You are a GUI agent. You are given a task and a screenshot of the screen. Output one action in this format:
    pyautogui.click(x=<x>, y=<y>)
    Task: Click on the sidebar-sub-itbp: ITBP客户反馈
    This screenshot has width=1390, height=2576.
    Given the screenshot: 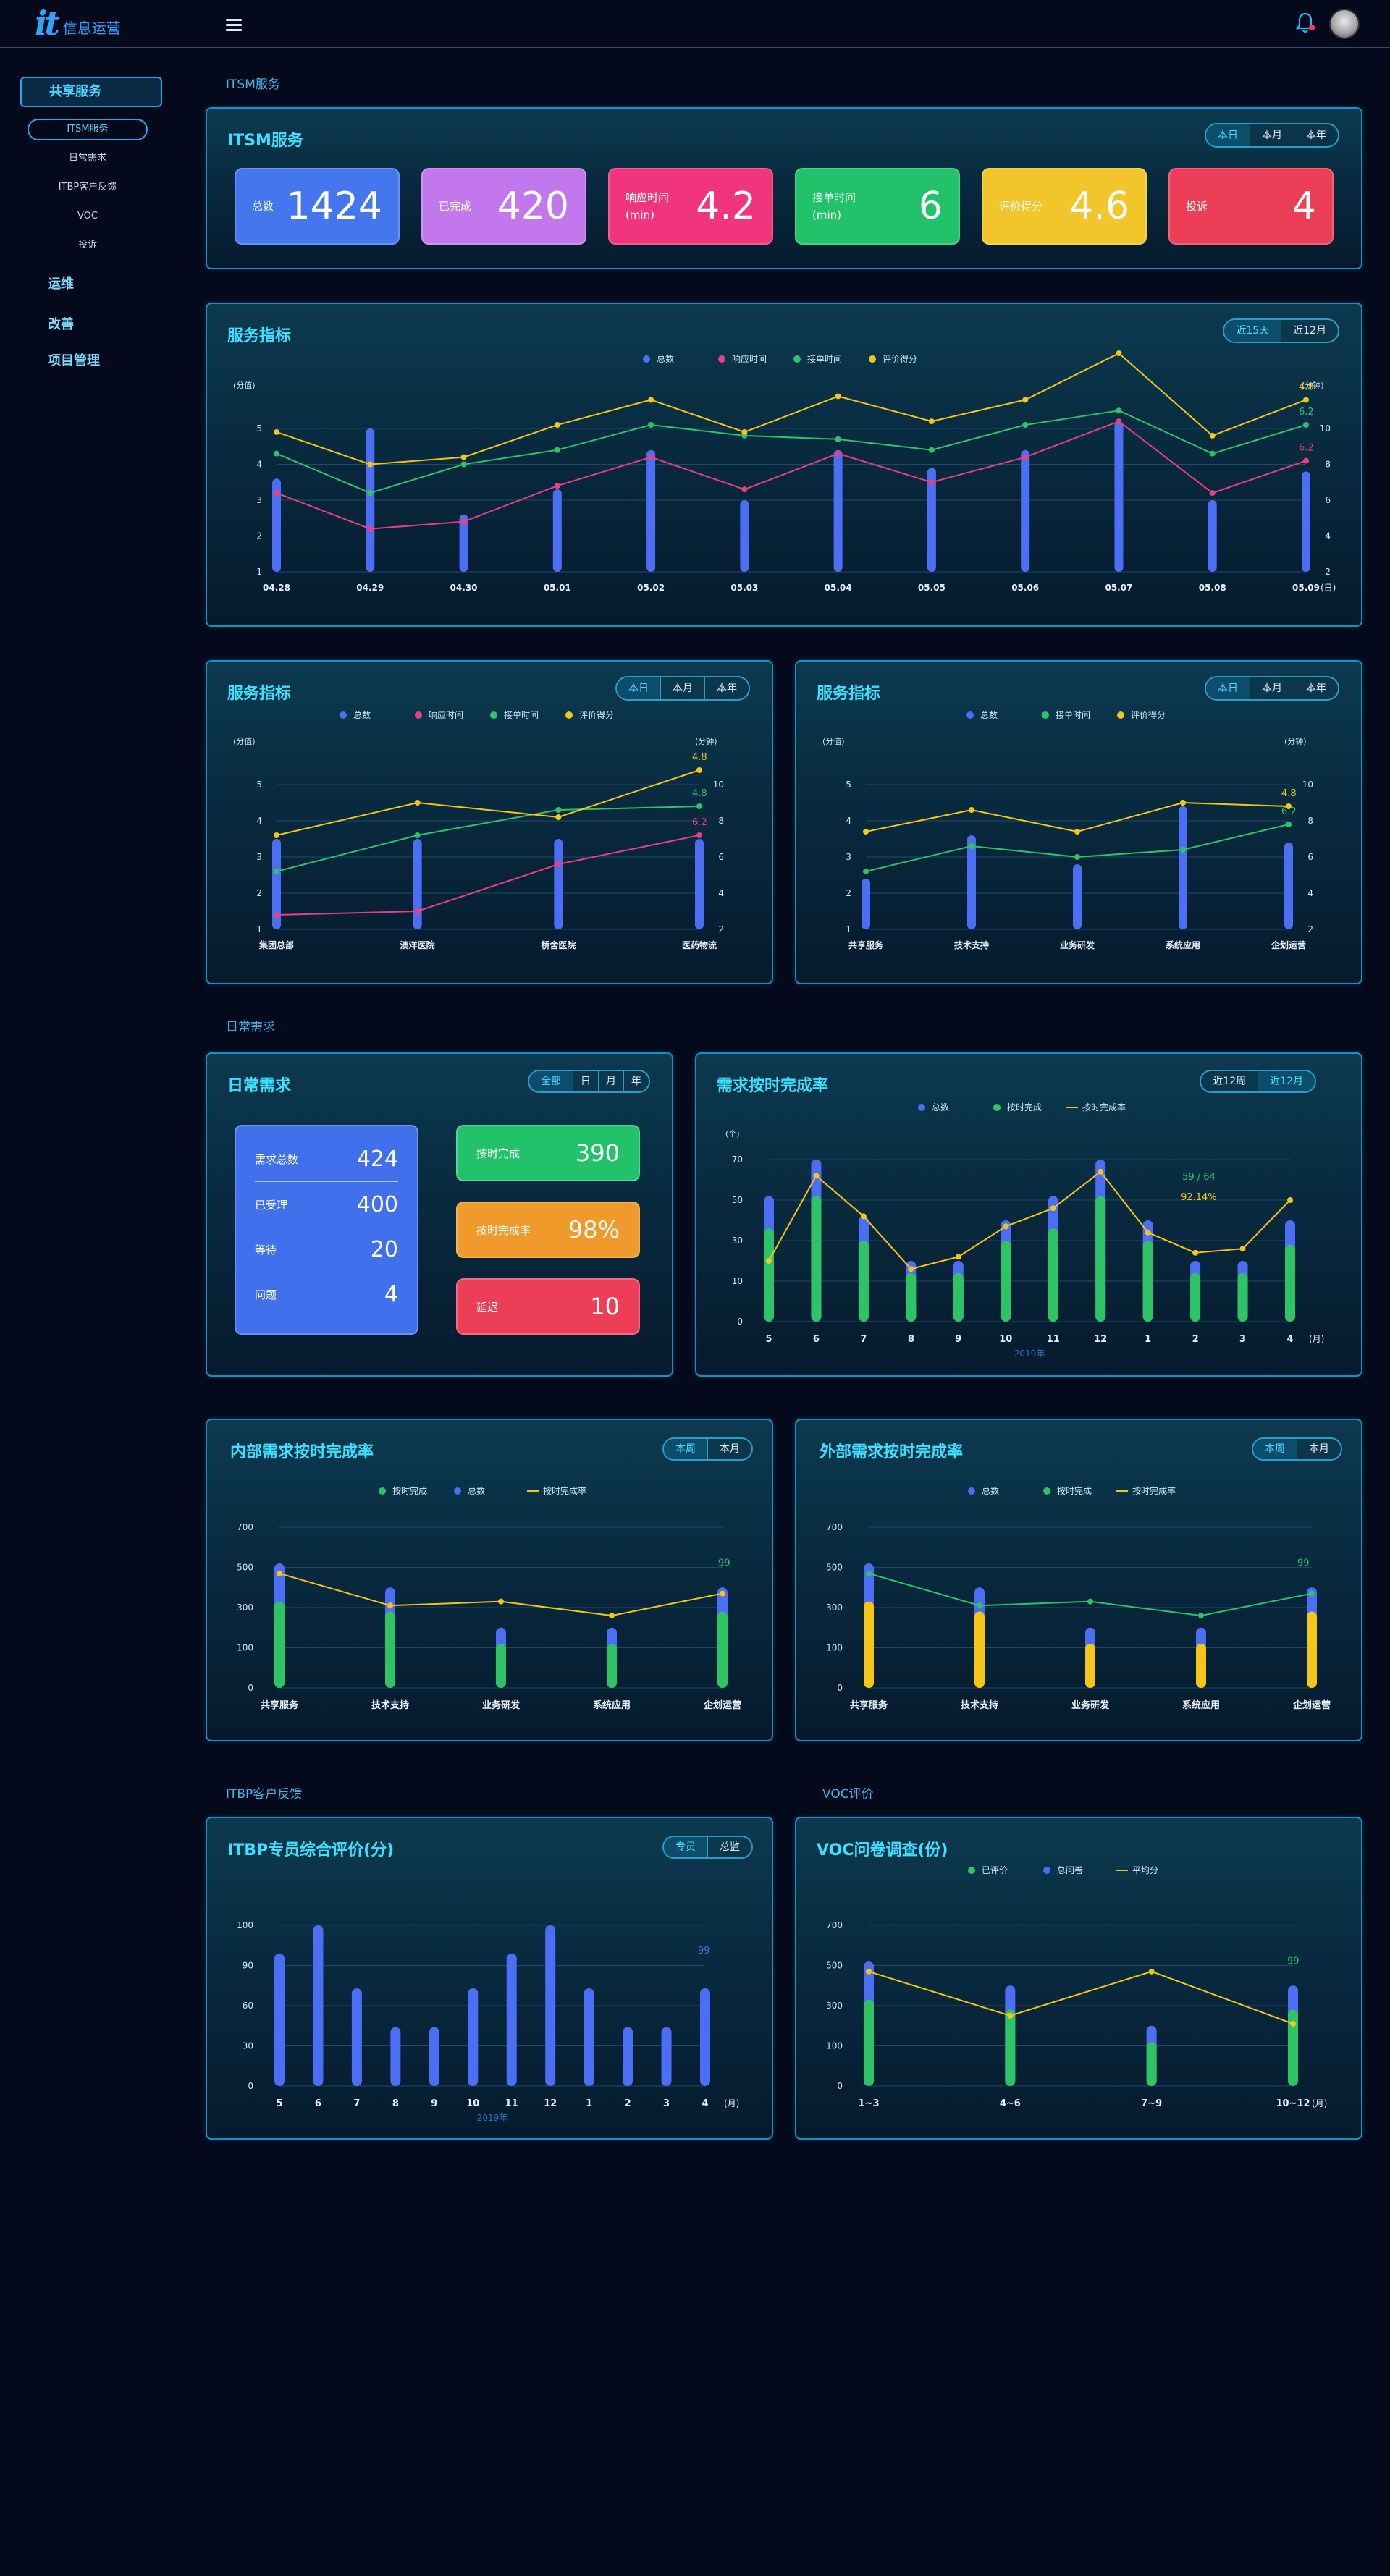 What is the action you would take?
    pyautogui.click(x=87, y=187)
    